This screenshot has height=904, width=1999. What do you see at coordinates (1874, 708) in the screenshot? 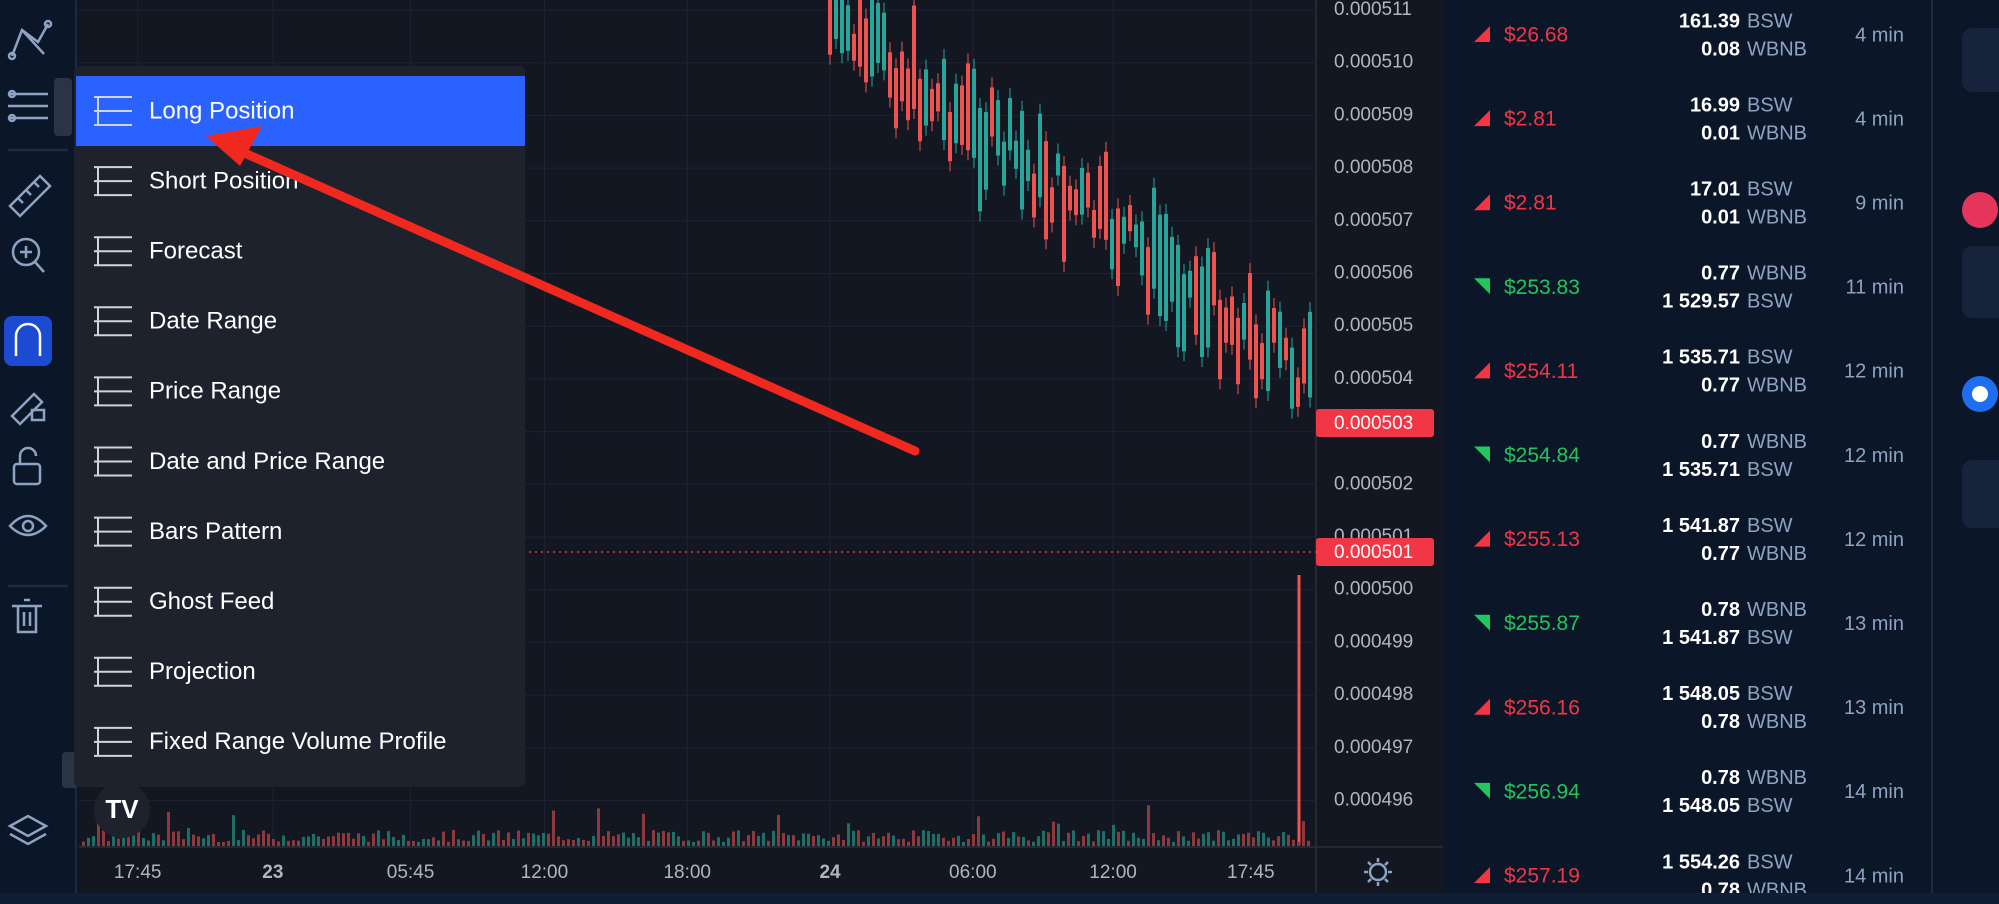
I see `trade-time: 13 min` at bounding box center [1874, 708].